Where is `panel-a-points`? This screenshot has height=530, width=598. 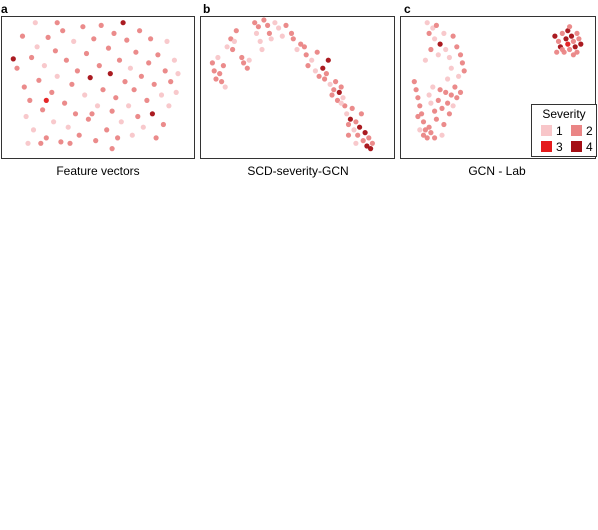 panel-a-points is located at coordinates (95, 86).